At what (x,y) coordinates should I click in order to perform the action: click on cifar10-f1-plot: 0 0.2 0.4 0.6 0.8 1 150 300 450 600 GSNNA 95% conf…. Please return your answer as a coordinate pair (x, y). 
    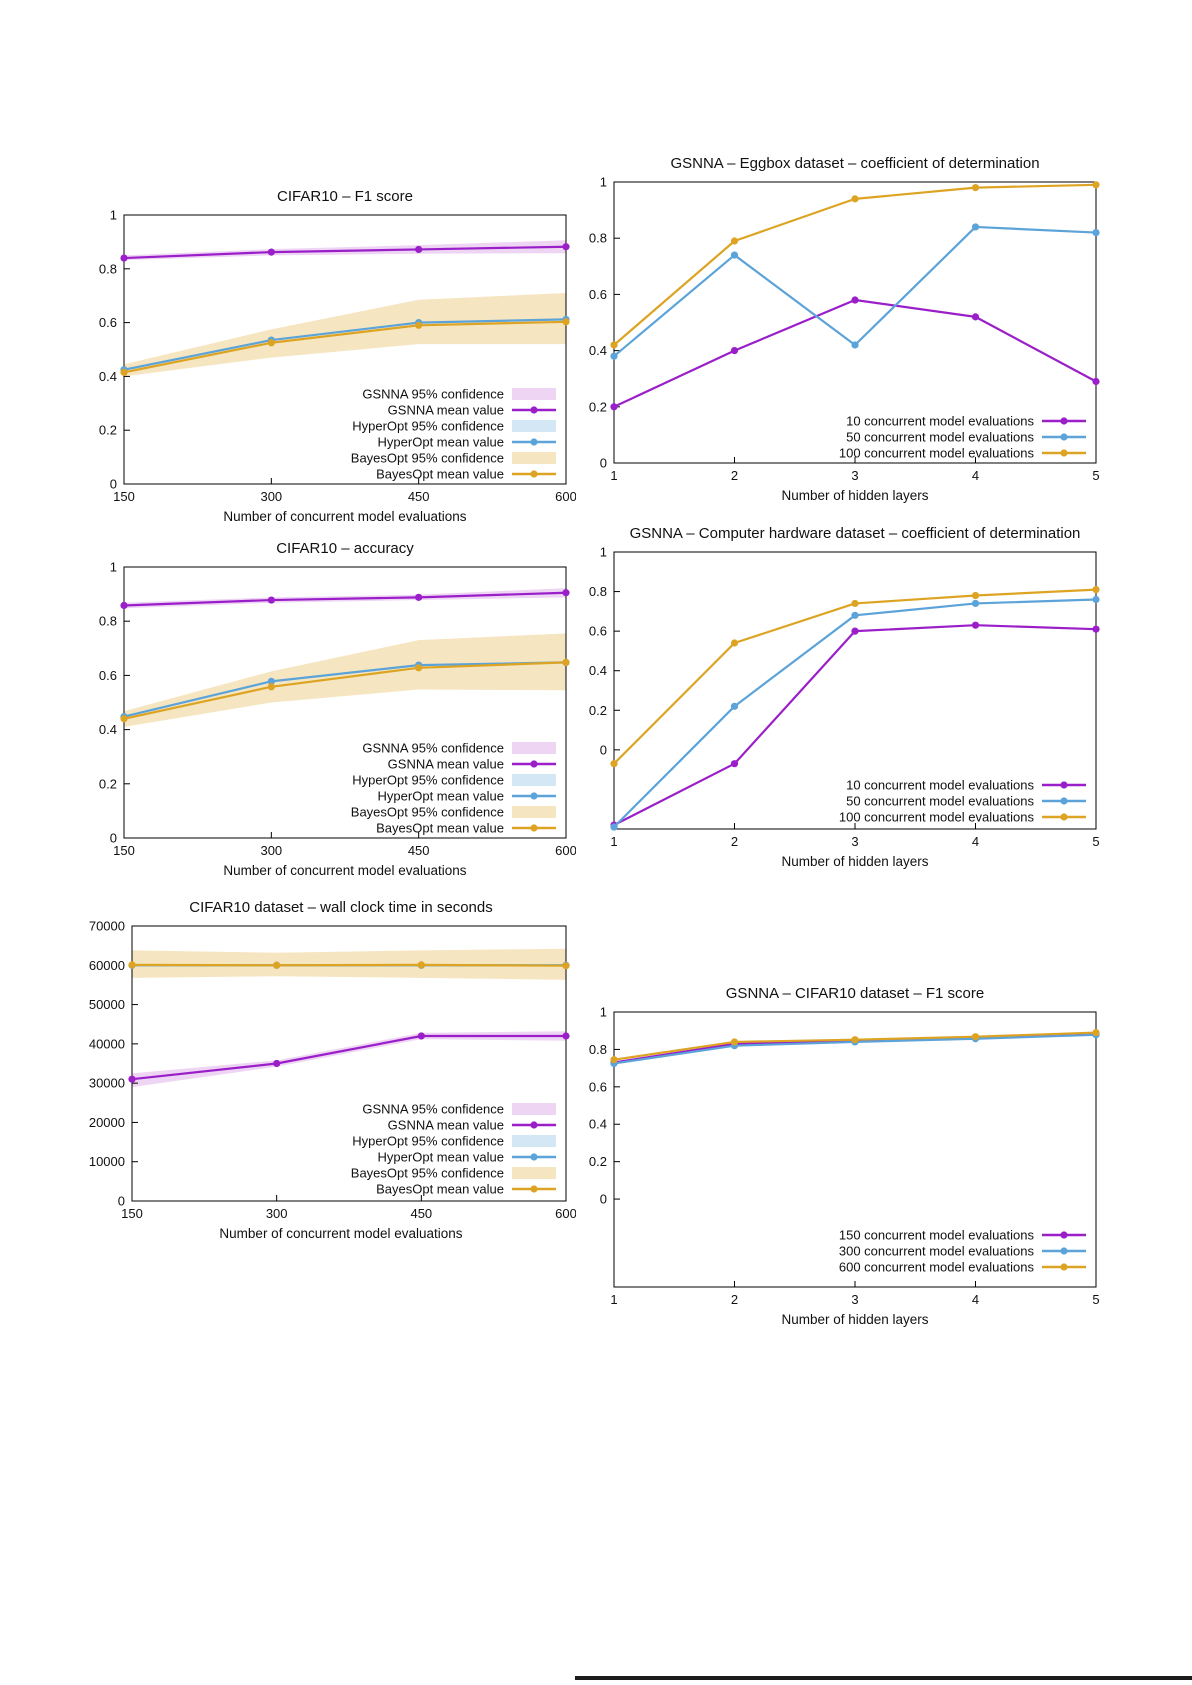
    Looking at the image, I should click on (337, 356).